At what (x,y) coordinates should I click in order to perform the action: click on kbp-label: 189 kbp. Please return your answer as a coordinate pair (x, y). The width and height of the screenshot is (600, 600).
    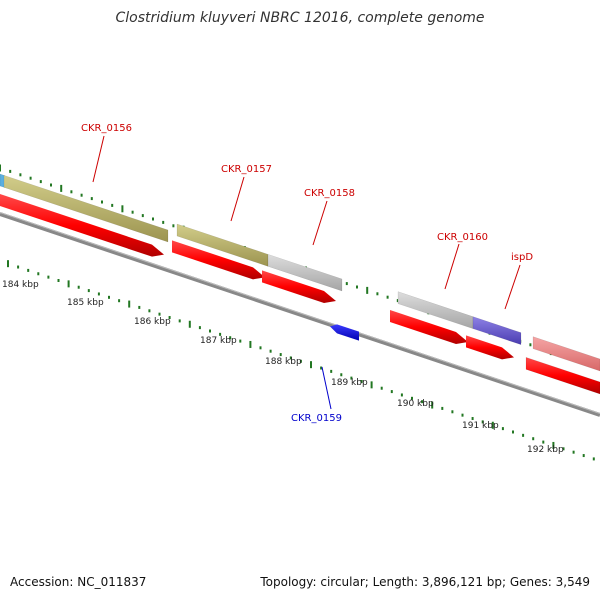
    Looking at the image, I should click on (349, 383).